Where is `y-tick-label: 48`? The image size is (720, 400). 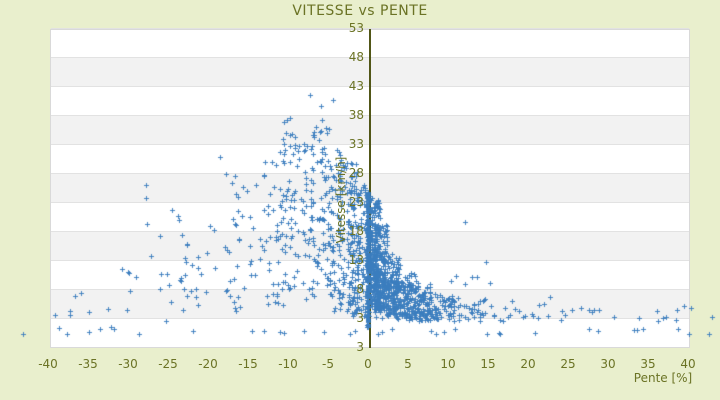
y-tick-label: 48 is located at coordinates (356, 57).